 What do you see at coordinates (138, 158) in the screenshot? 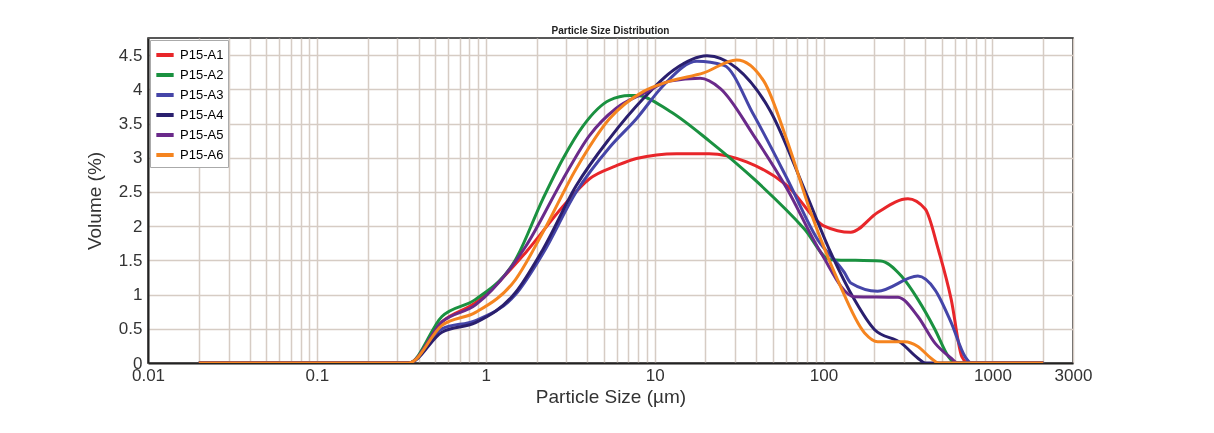
I see `y-tick-label: 3` at bounding box center [138, 158].